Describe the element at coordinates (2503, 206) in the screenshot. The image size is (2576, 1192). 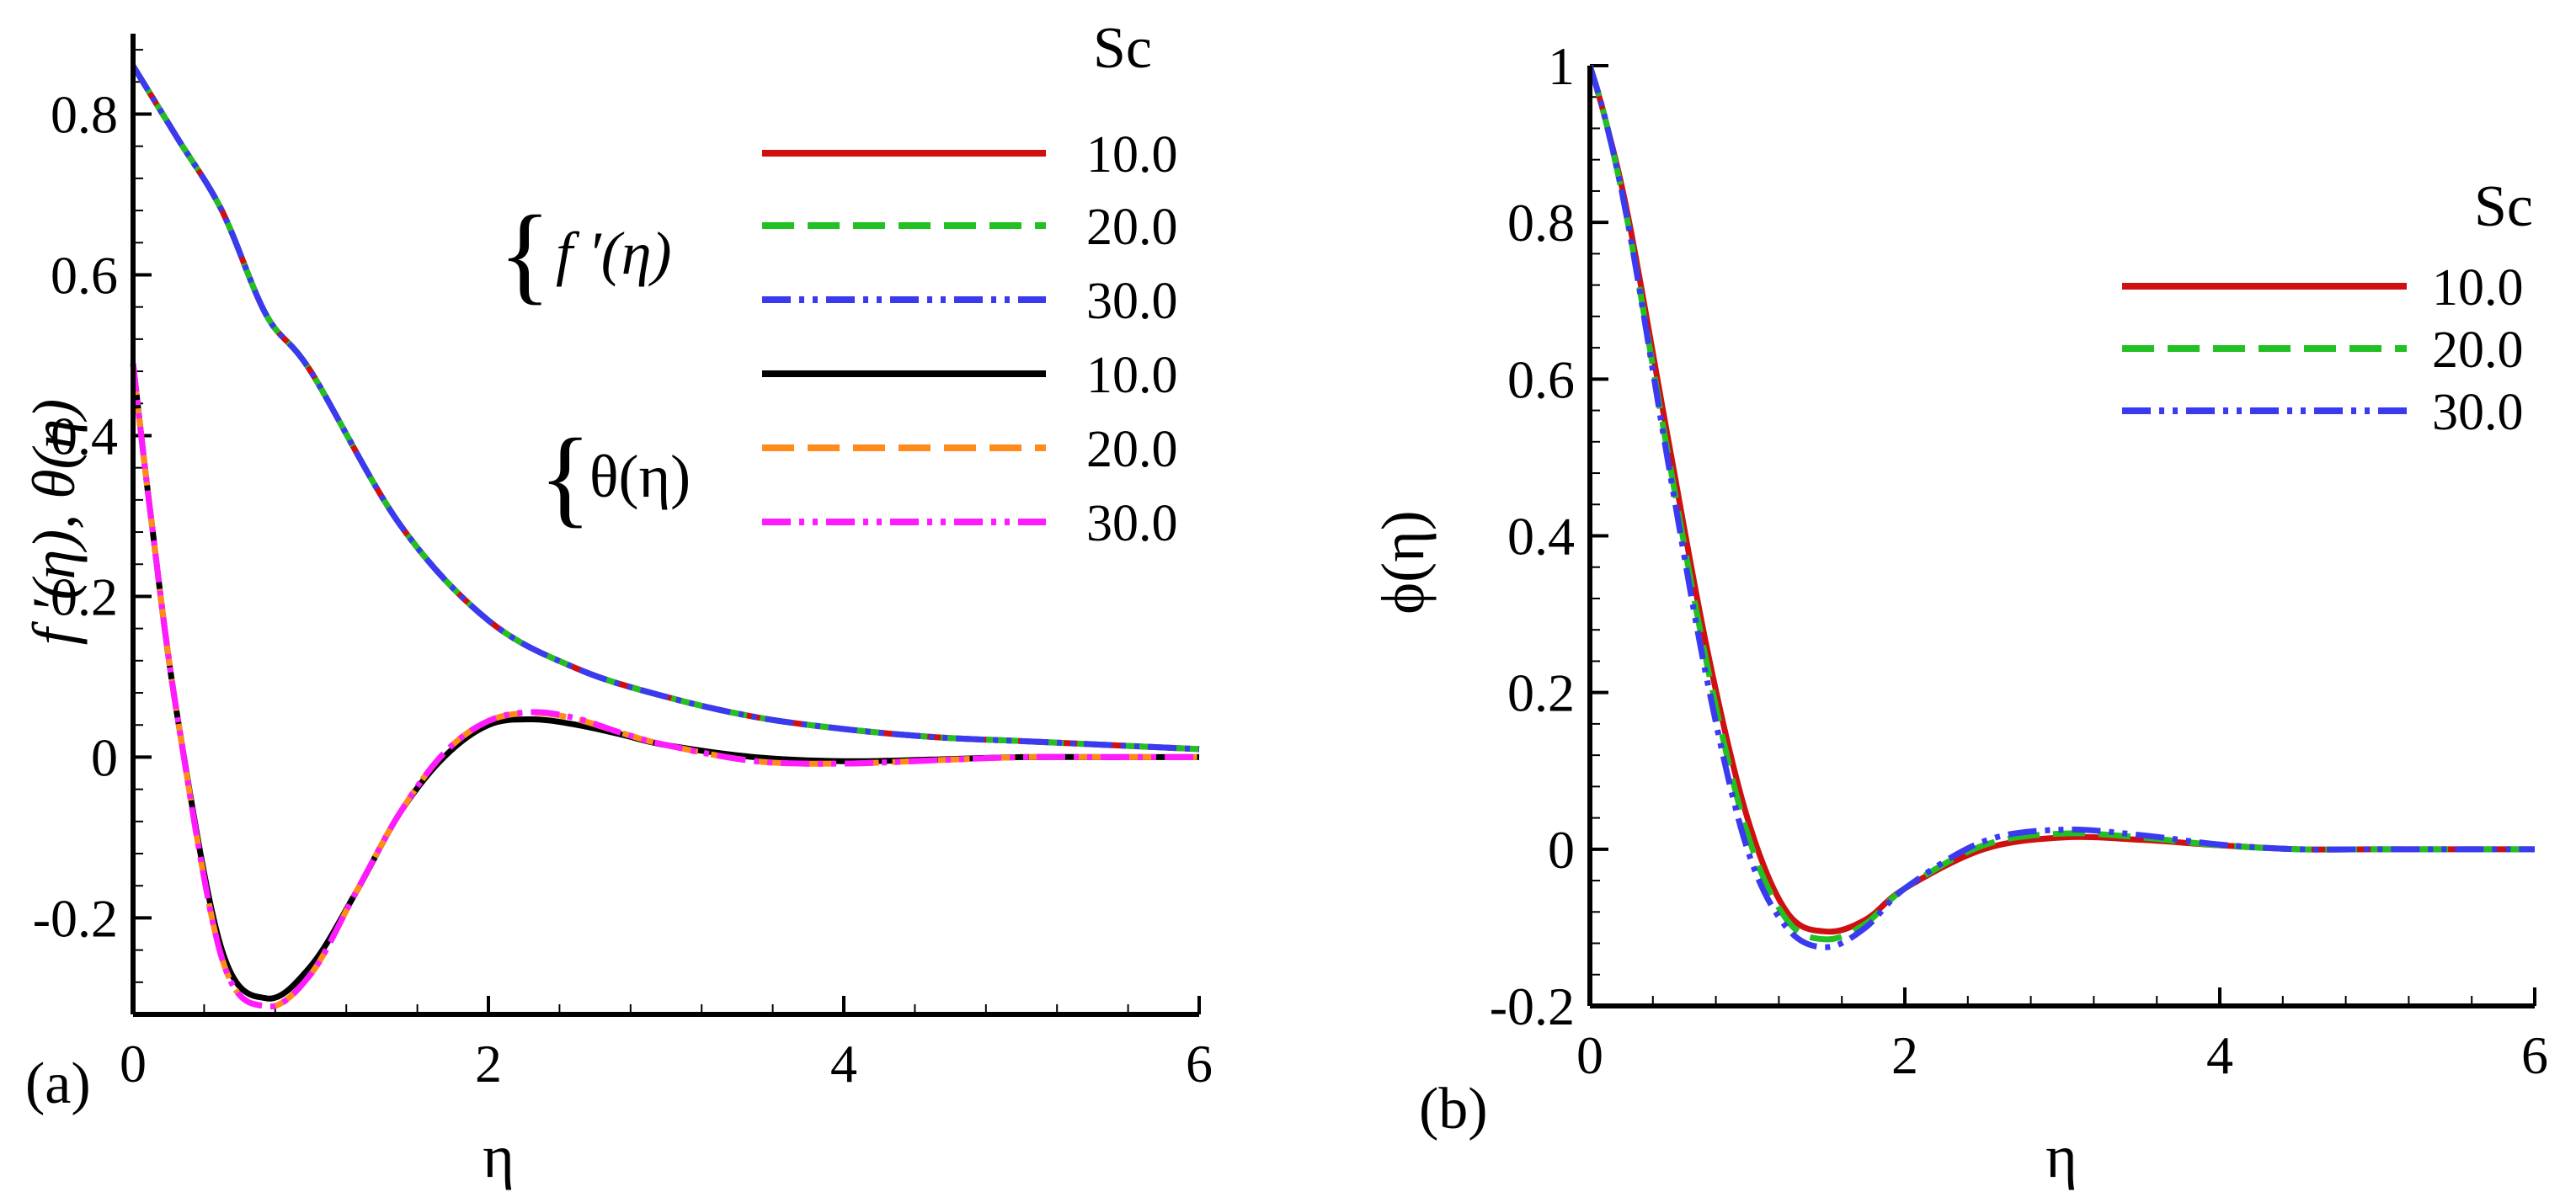
I see `panel-b-legend-title: Sc` at that location.